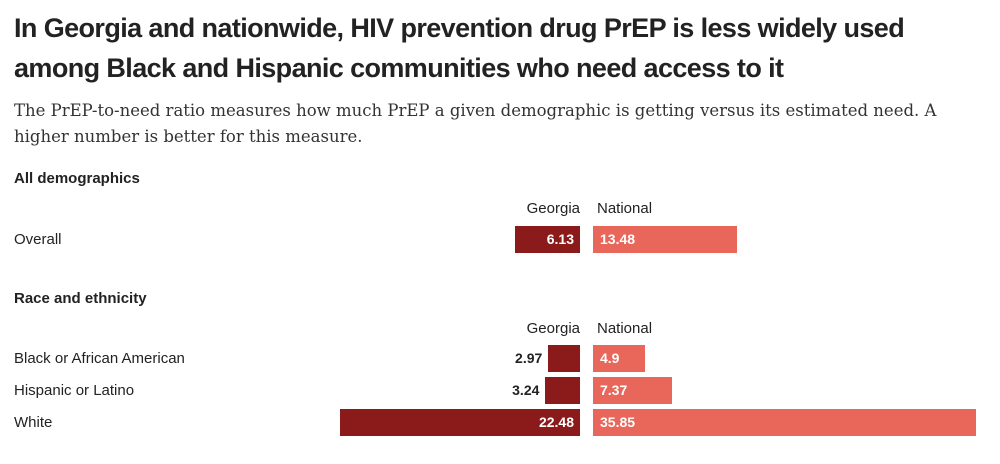 Image resolution: width=1000 pixels, height=464 pixels. Describe the element at coordinates (529, 358) in the screenshot. I see `data-label-georgia: 2.97` at that location.